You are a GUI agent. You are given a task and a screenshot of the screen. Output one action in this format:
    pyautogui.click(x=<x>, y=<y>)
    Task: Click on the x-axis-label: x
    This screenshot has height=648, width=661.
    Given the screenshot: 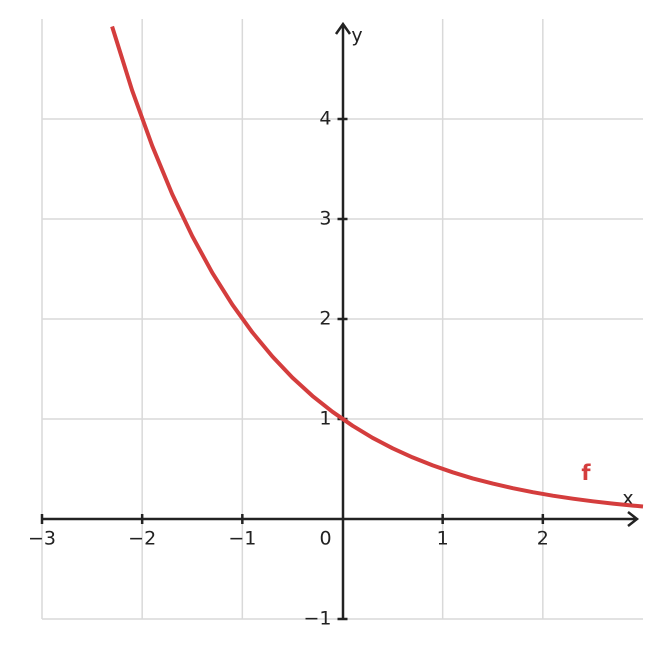 What is the action you would take?
    pyautogui.click(x=627, y=499)
    